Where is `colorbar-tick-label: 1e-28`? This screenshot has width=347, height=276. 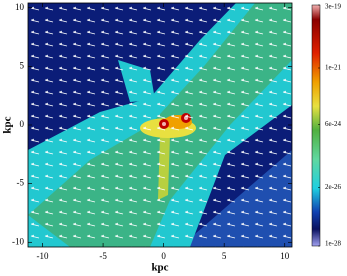 colorbar-tick-label: 1e-28 is located at coordinates (333, 244).